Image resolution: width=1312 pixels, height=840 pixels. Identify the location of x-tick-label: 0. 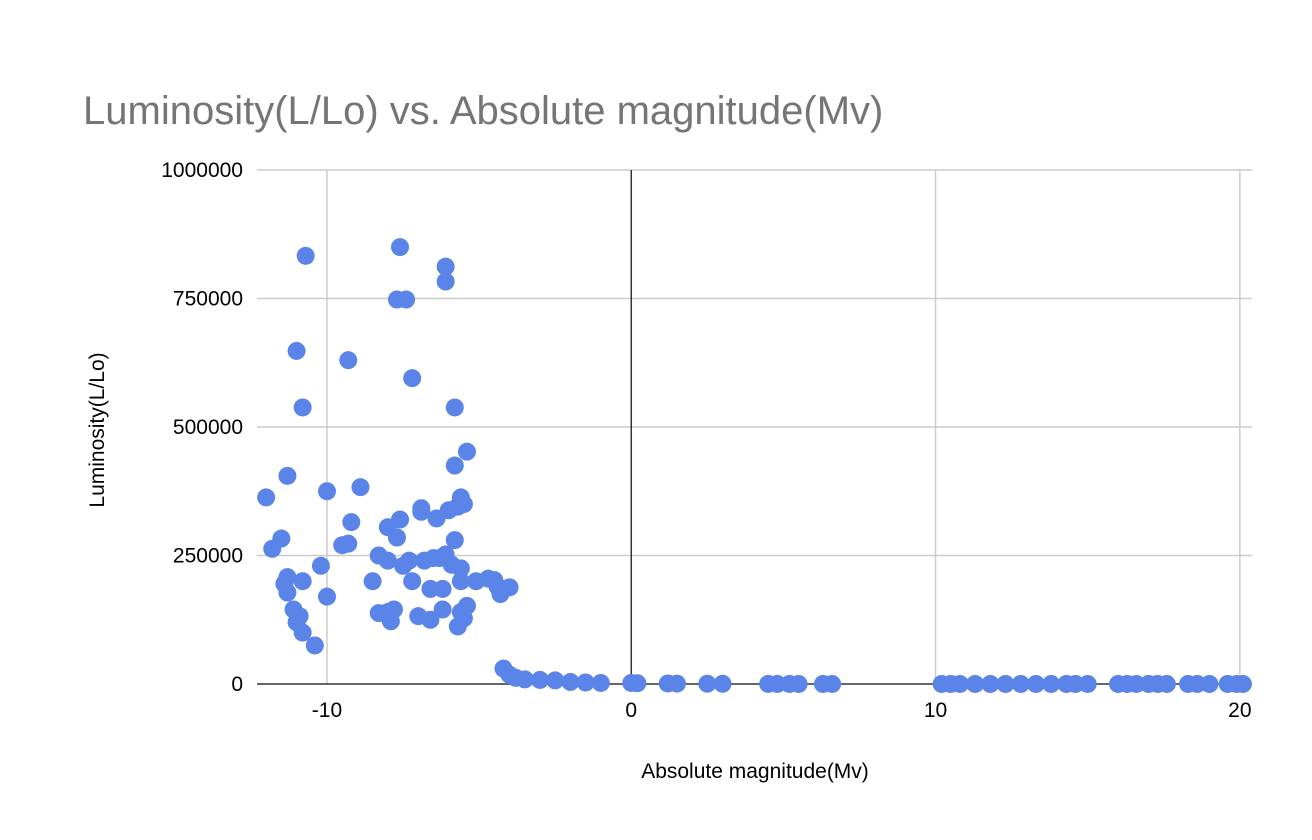
(631, 710).